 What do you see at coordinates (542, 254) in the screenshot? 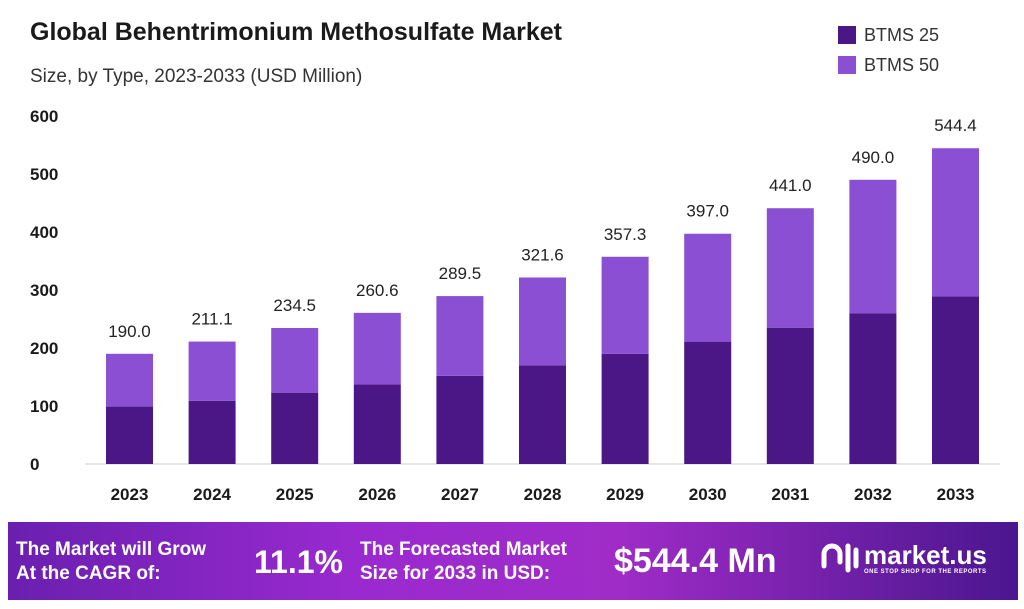
I see `total-label: 321.6` at bounding box center [542, 254].